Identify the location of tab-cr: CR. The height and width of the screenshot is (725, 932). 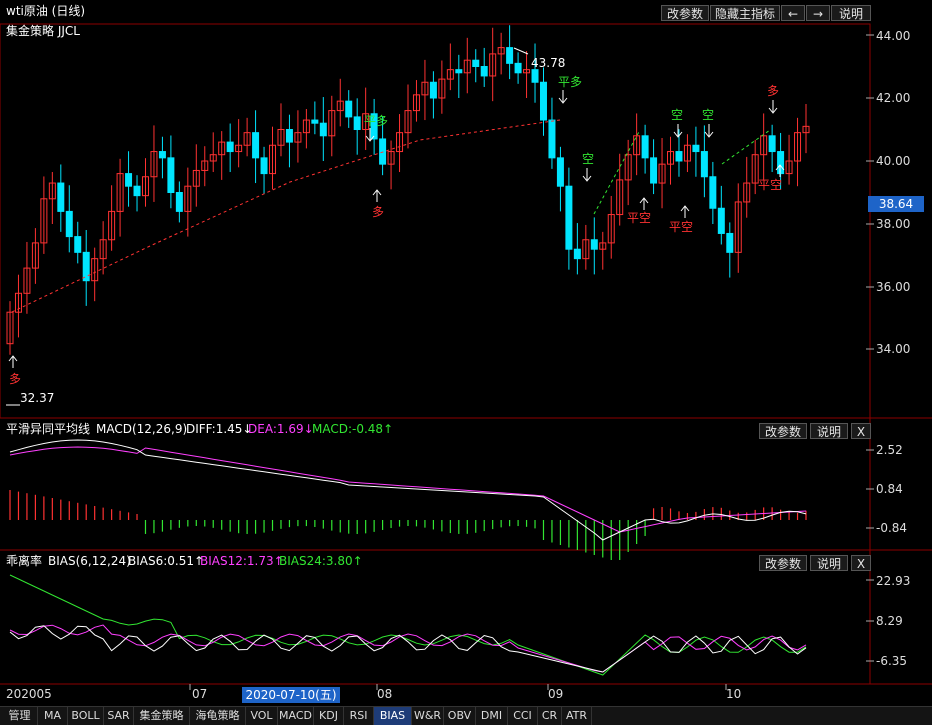
(550, 716).